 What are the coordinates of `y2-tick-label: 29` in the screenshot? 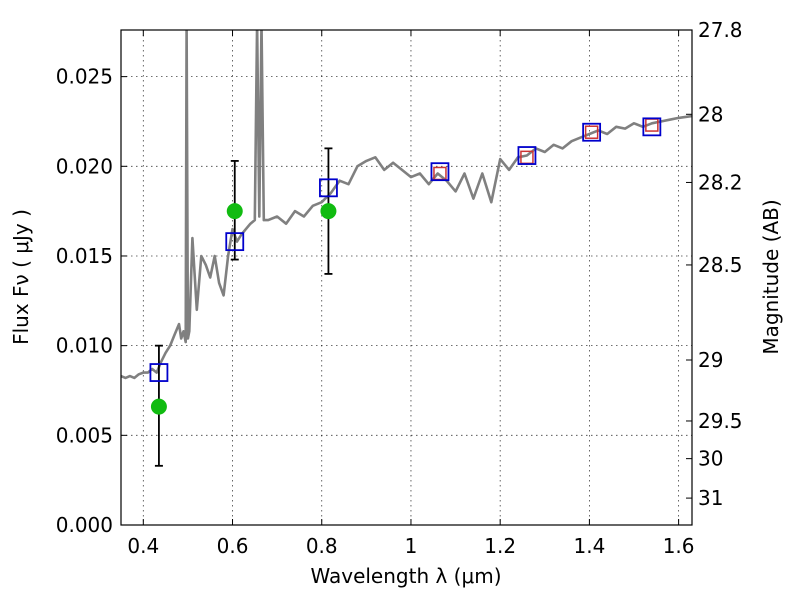 It's located at (710, 360).